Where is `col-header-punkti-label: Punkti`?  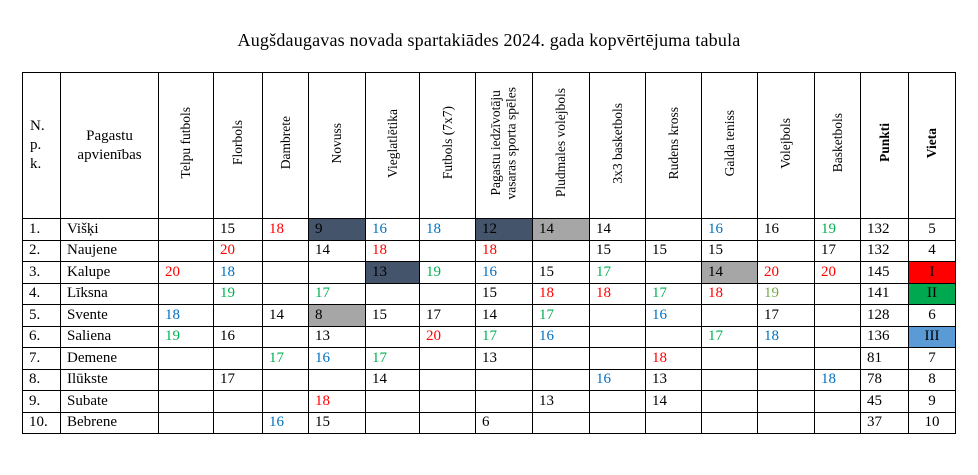 col-header-punkti-label: Punkti is located at coordinates (884, 143).